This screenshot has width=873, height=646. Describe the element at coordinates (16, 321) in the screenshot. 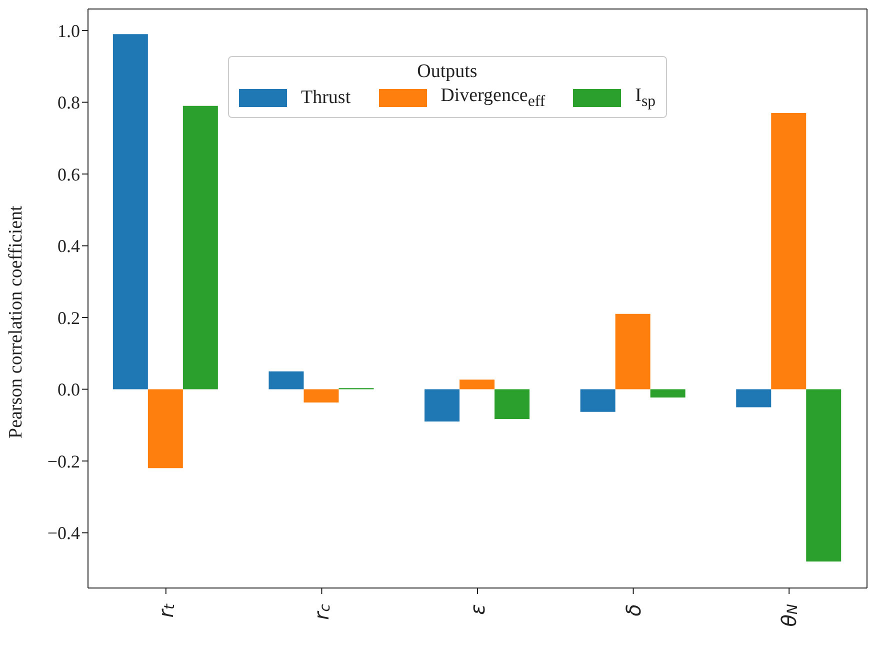

I see `y-axis-title: Pearson correlation coefficient` at that location.